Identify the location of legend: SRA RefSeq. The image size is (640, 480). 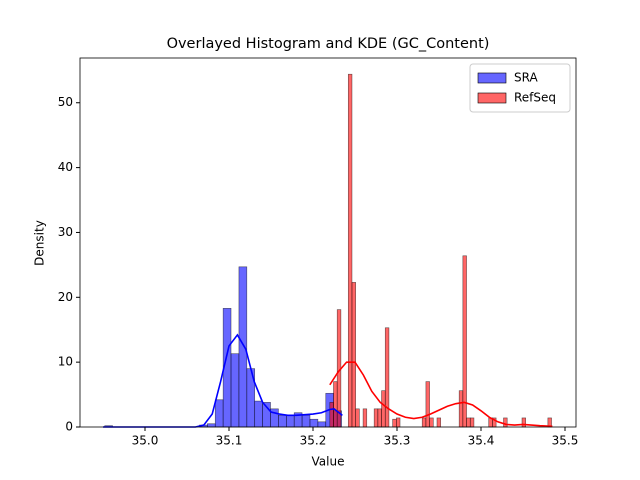
(520, 88).